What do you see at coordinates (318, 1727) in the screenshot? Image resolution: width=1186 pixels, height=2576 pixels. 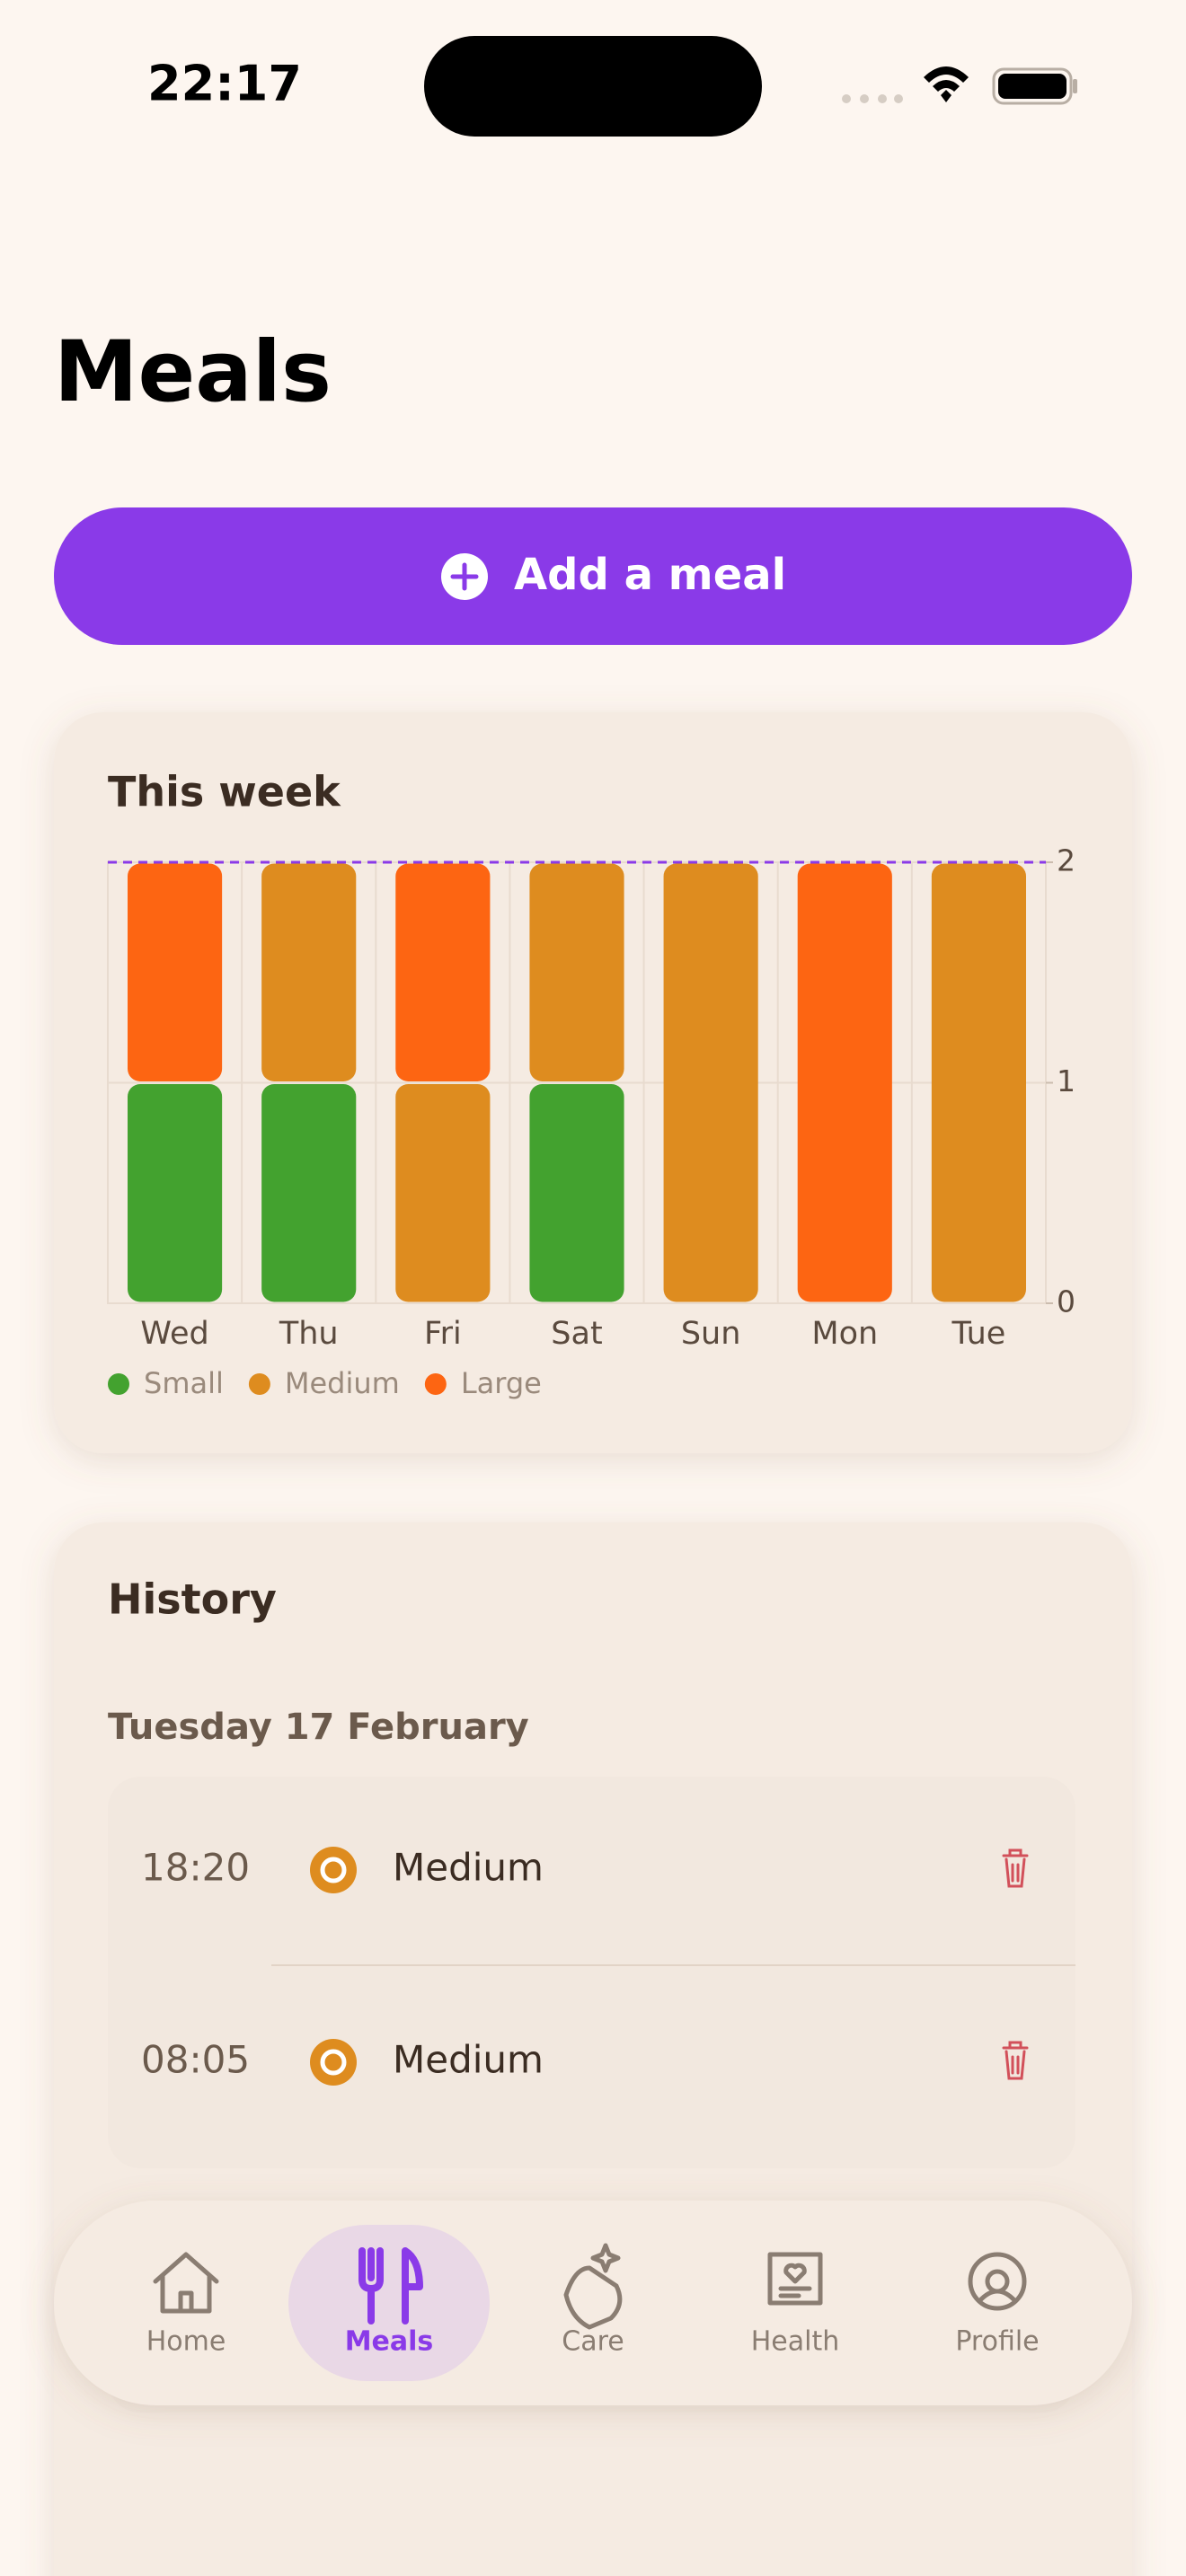 I see `date-header: Tuesday 17 February` at bounding box center [318, 1727].